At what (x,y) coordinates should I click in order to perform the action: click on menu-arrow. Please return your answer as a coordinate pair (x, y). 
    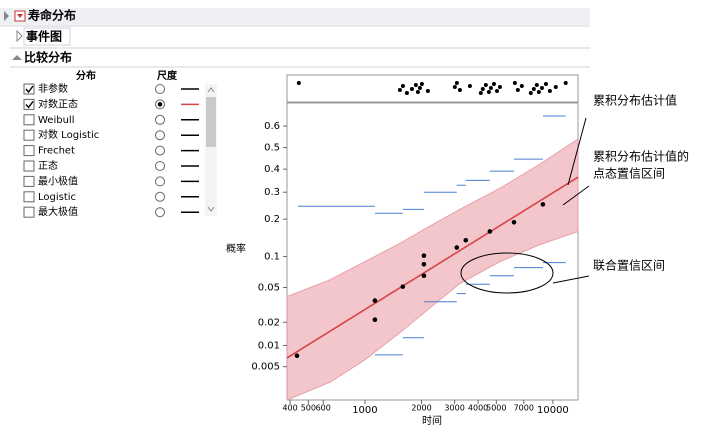
    Looking at the image, I should click on (20, 16).